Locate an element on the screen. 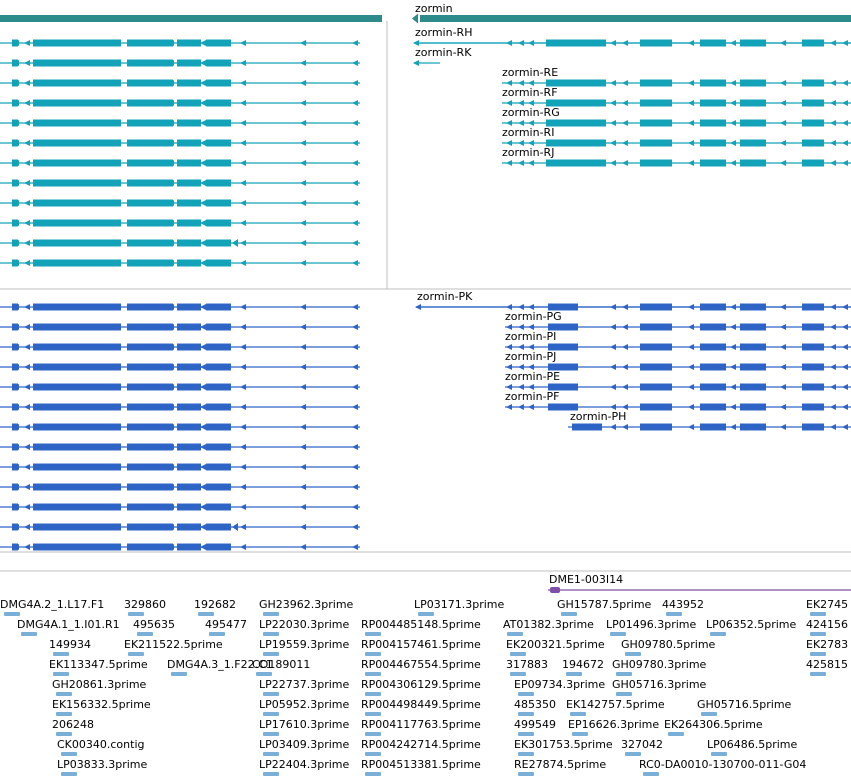 The width and height of the screenshot is (851, 780). est-label: RE27874.5prime is located at coordinates (560, 764).